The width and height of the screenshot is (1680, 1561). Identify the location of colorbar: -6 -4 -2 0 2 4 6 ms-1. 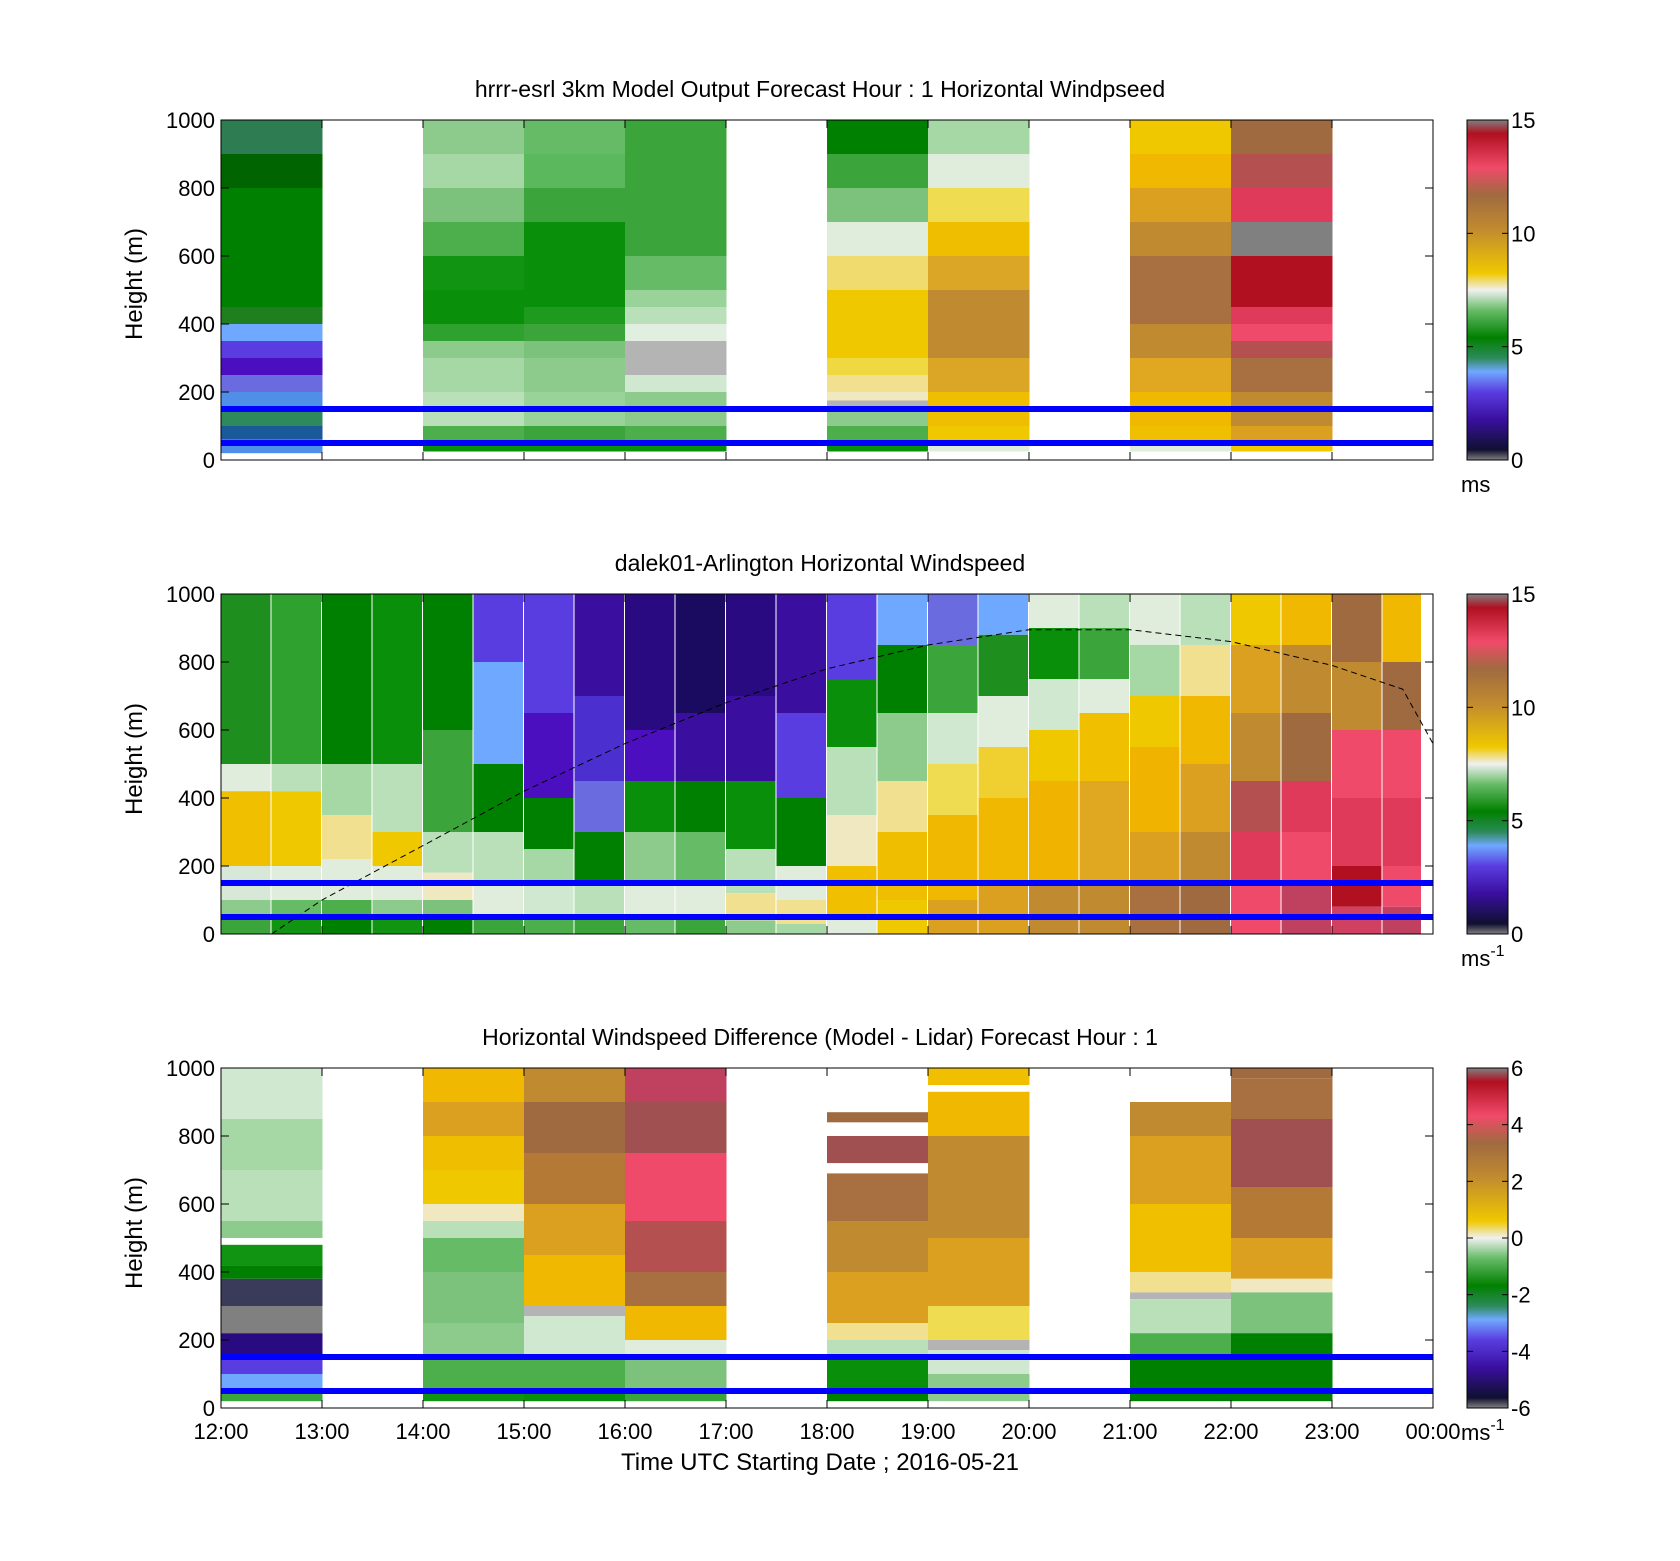
(1496, 1250).